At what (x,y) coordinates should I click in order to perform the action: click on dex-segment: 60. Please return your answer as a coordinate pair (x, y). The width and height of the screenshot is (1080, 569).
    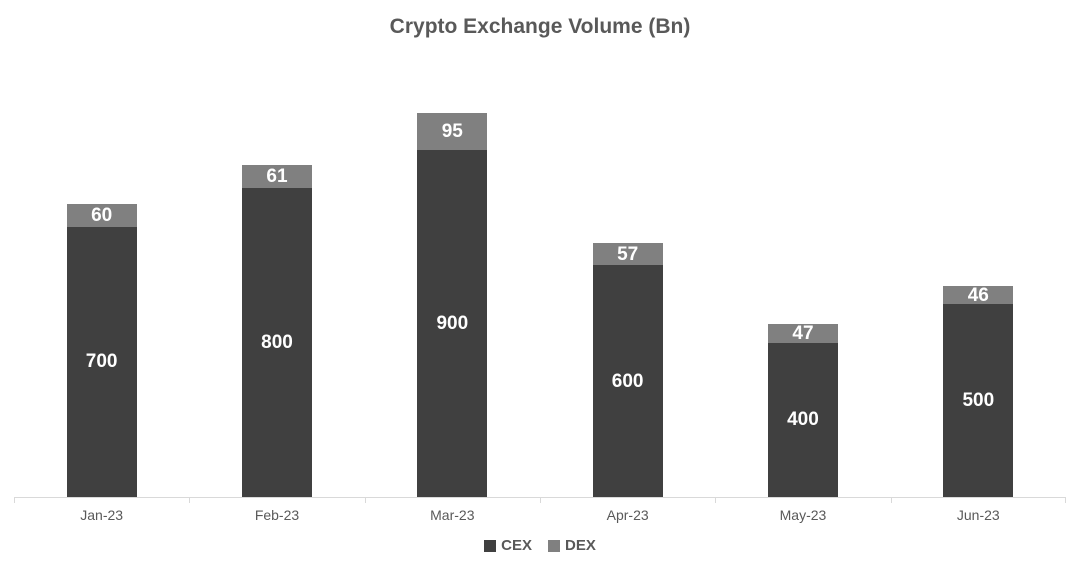
    Looking at the image, I should click on (101, 215).